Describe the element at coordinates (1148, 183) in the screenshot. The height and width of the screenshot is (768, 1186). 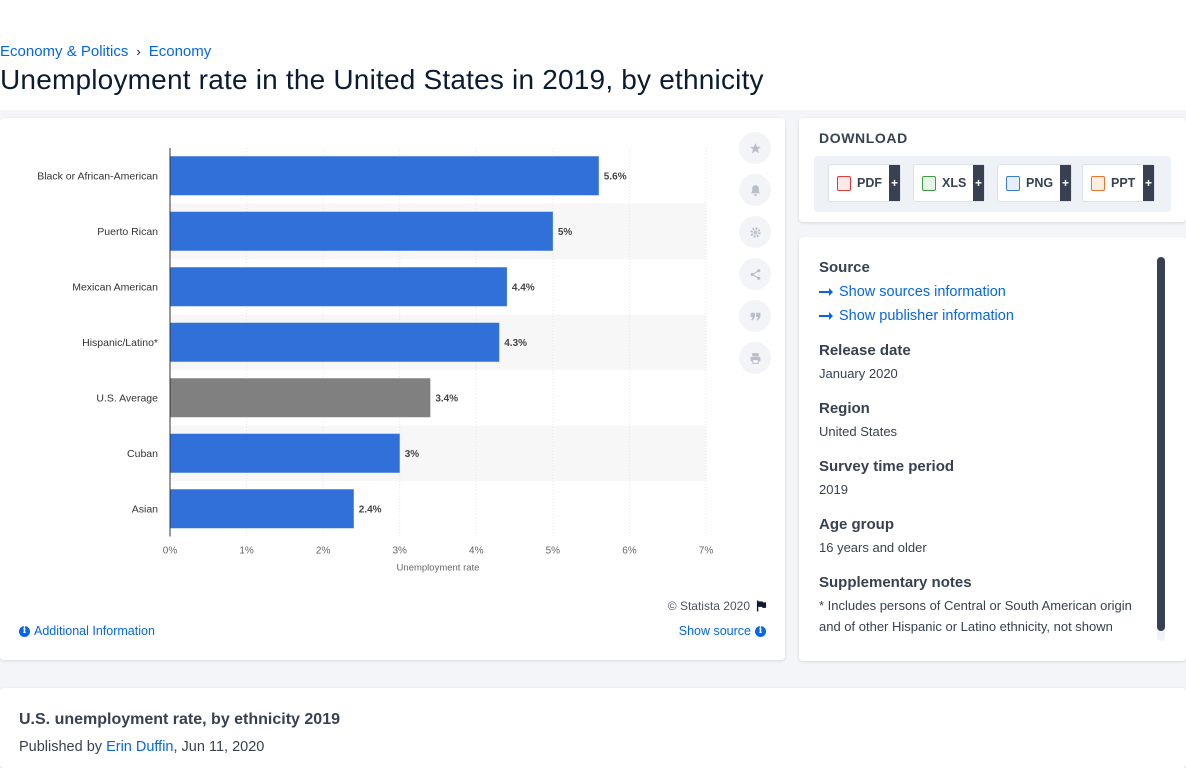
I see `ppt-plus-icon: +` at that location.